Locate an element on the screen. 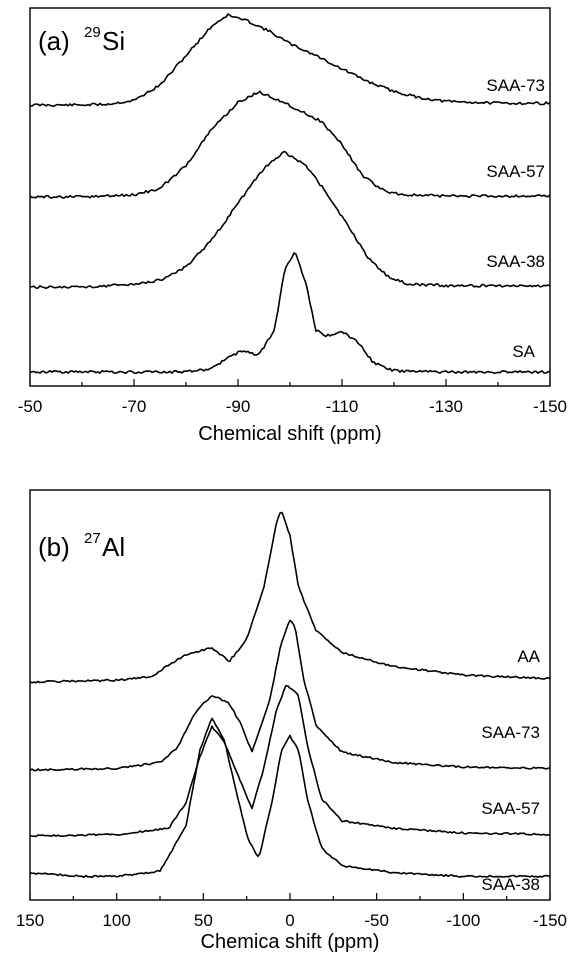 The width and height of the screenshot is (578, 953). panel-b-x-axis-label: Chemica shift (ppm) is located at coordinates (290, 942).